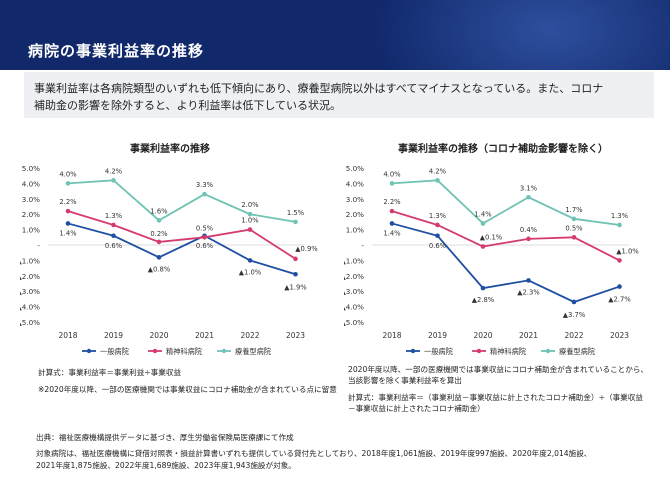 The image size is (670, 501). I want to click on data-label: ▲2.8%, so click(483, 300).